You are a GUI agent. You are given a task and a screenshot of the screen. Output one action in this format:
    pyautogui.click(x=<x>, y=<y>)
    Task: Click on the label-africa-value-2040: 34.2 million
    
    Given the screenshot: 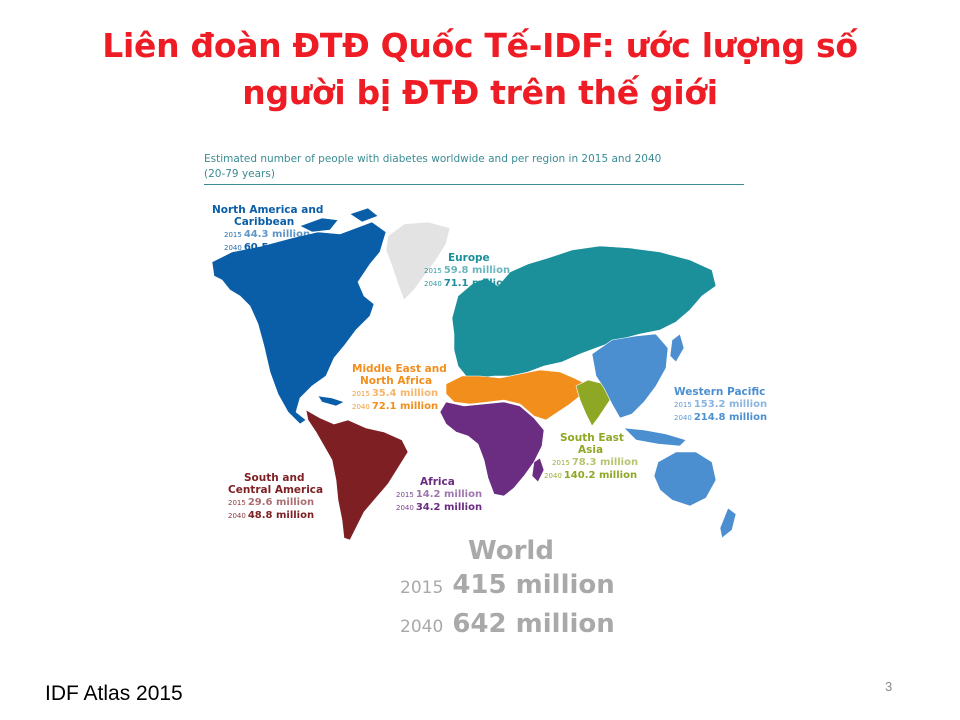 What is the action you would take?
    pyautogui.click(x=449, y=507)
    